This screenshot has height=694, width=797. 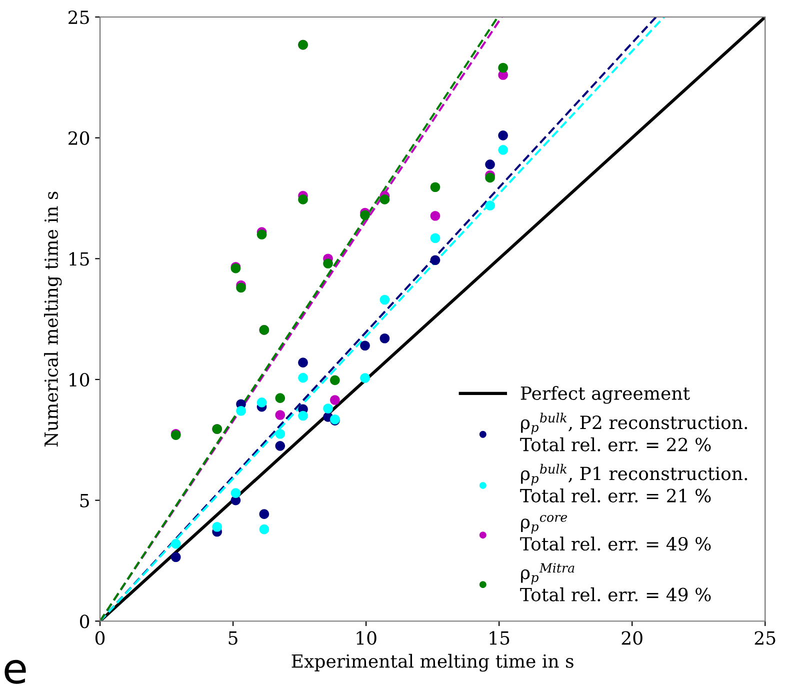 What do you see at coordinates (632, 638) in the screenshot?
I see `x-tick-label: 20` at bounding box center [632, 638].